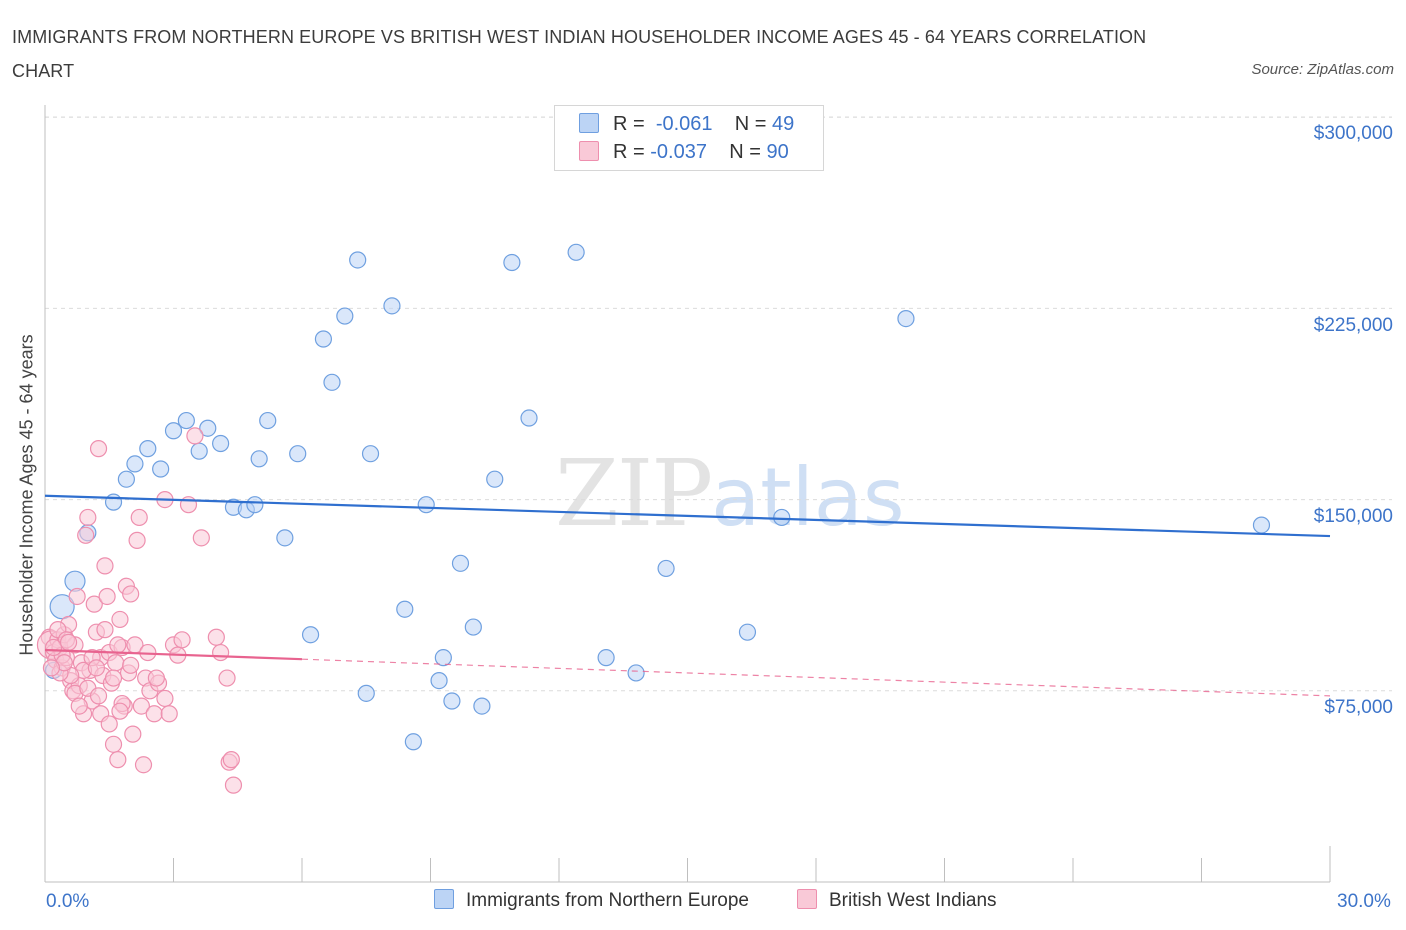 The image size is (1406, 930). Describe the element at coordinates (777, 152) in the screenshot. I see `legend-n-value: 90` at that location.